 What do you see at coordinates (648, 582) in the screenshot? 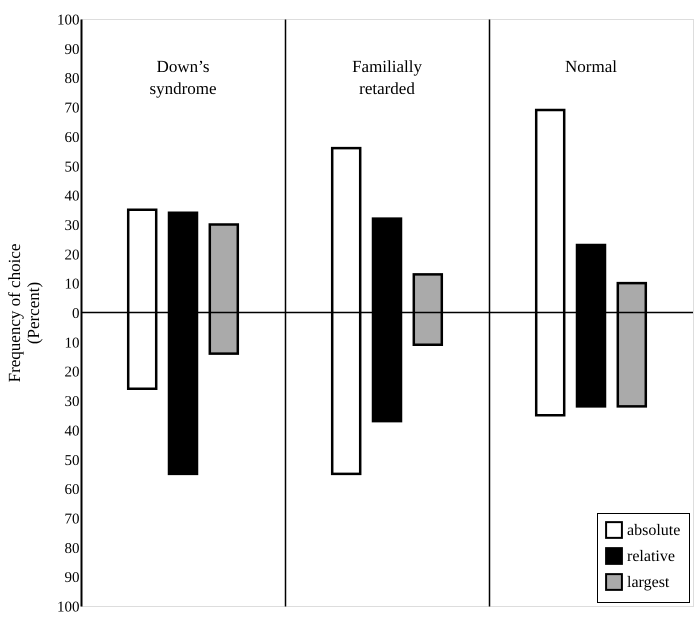
I see `legend-label: largest` at bounding box center [648, 582].